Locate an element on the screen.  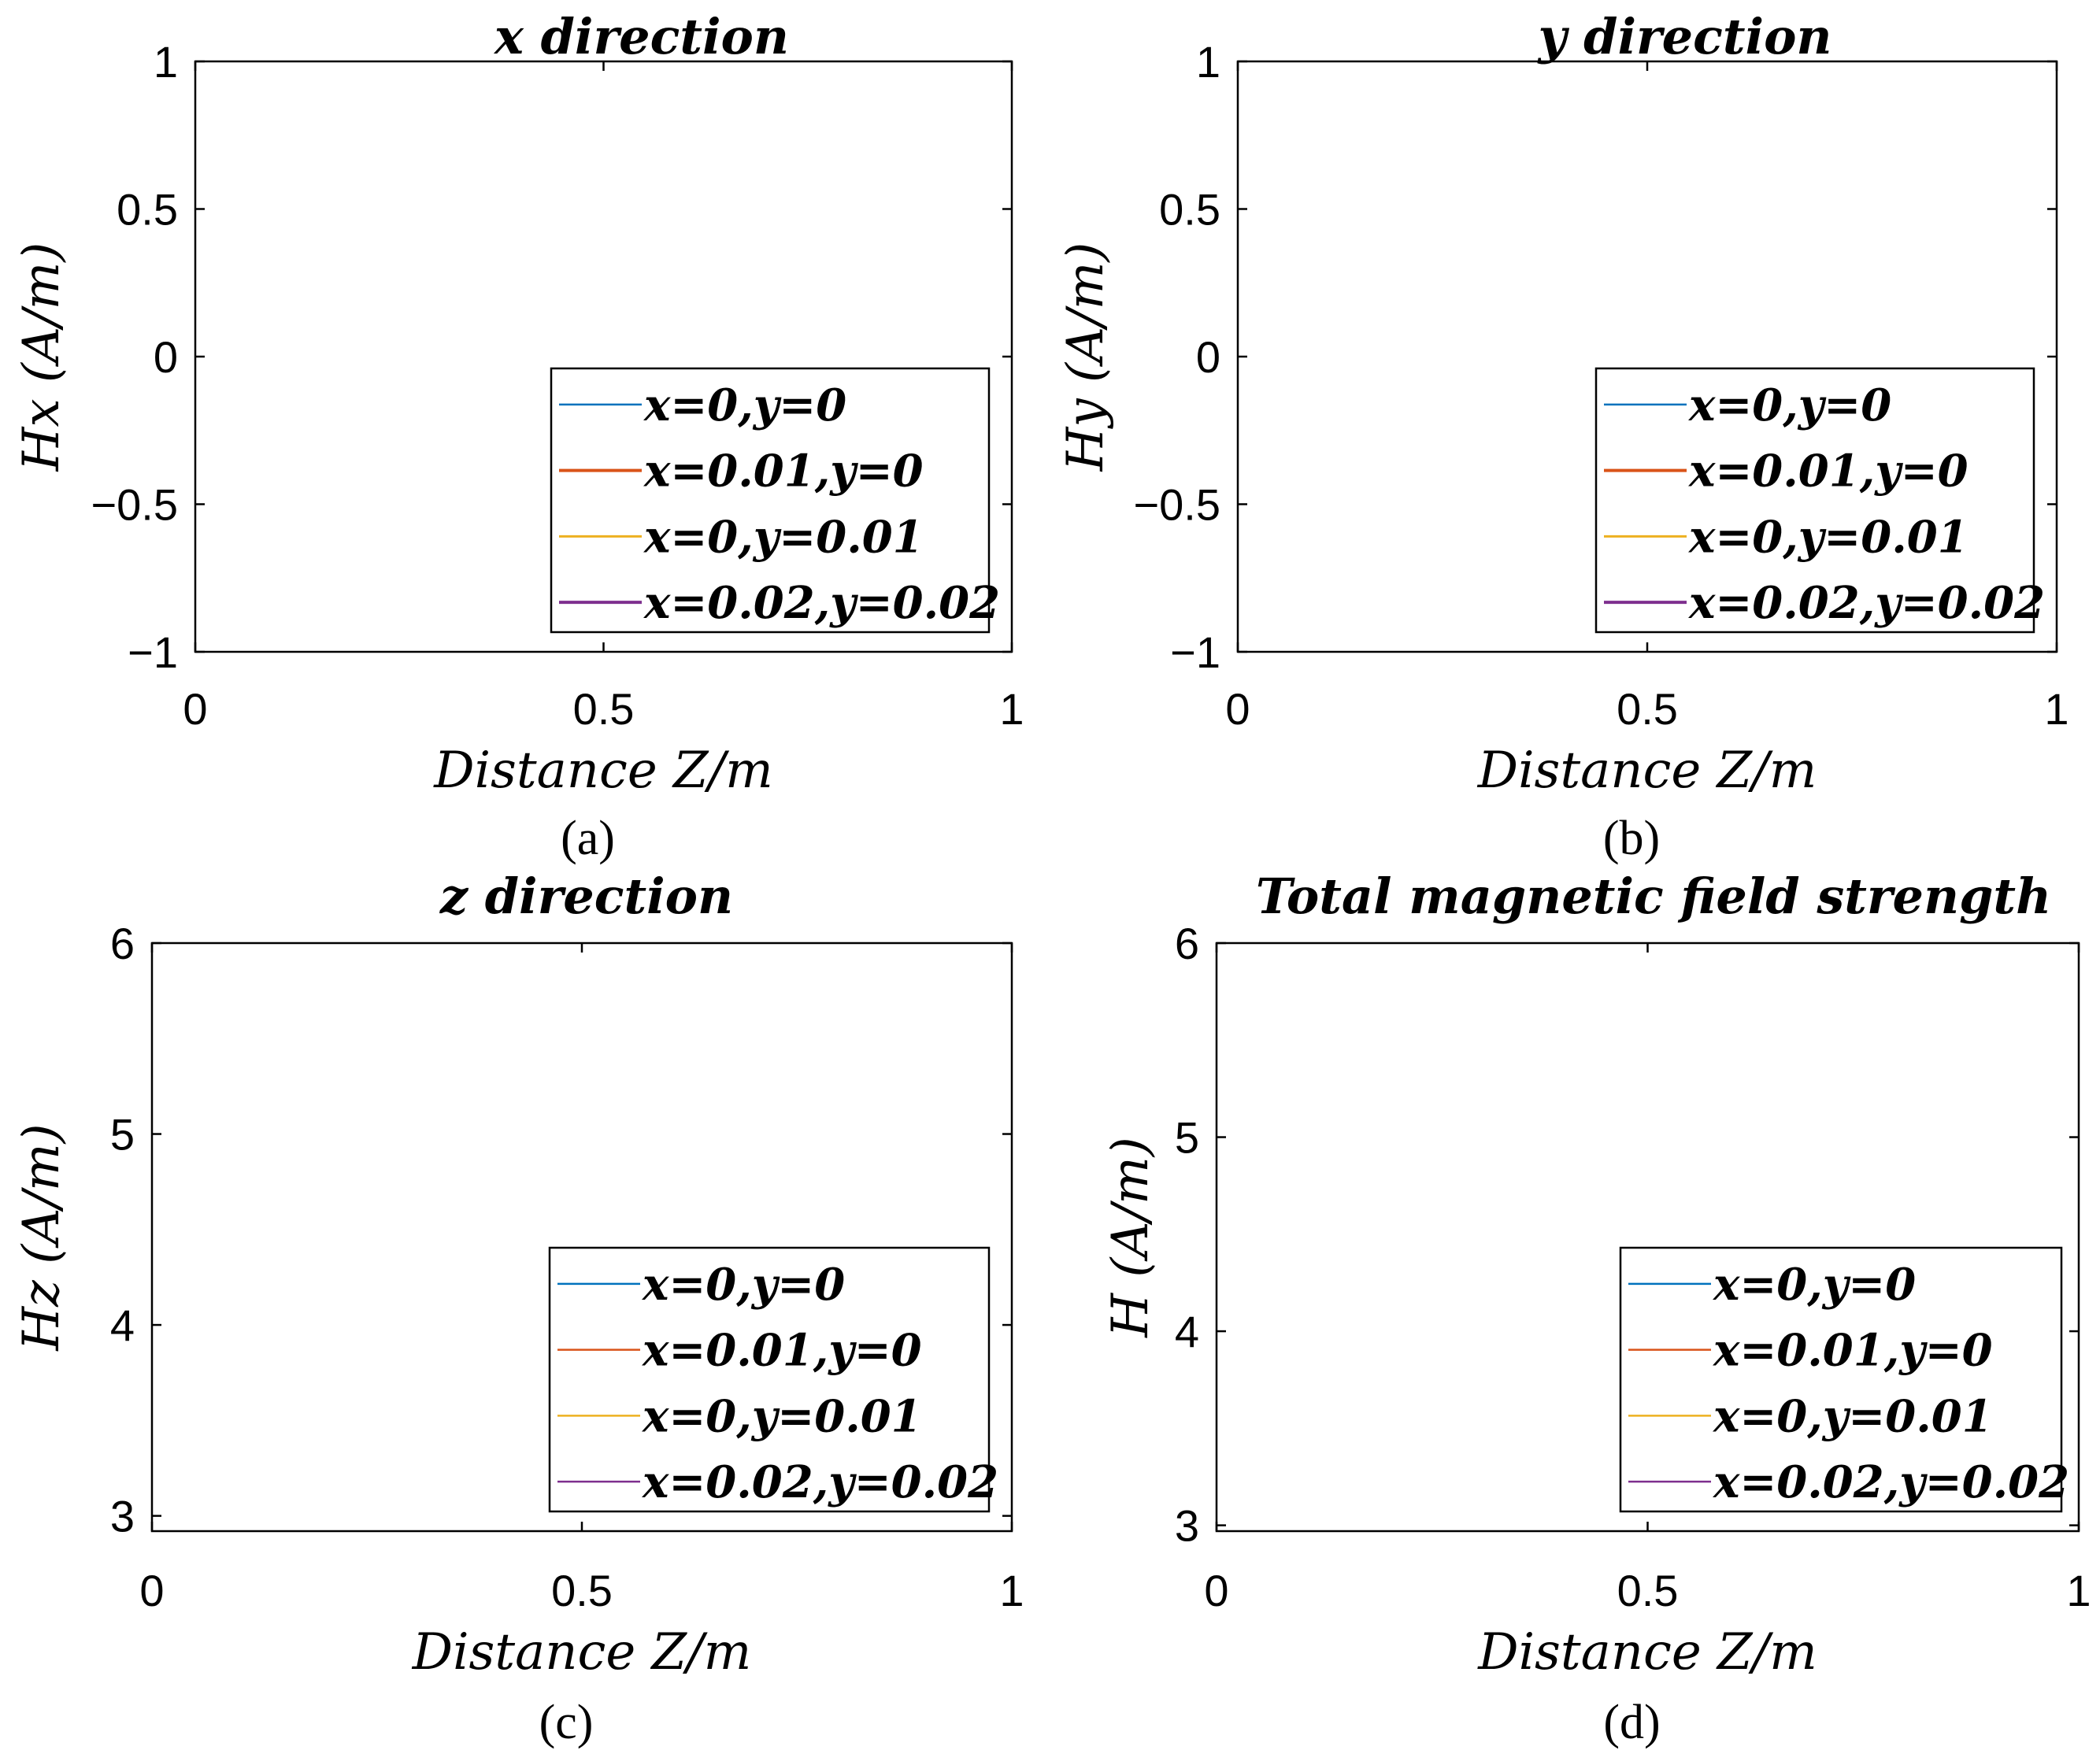
chart-title: x direction is located at coordinates (641, 36).